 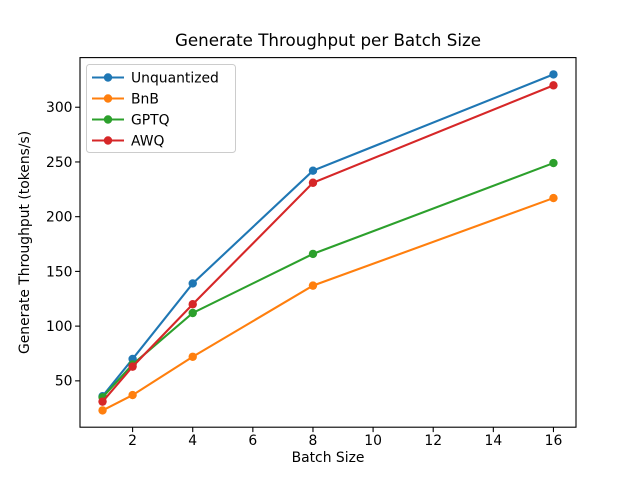 What do you see at coordinates (192, 441) in the screenshot?
I see `x-tick-label: 4` at bounding box center [192, 441].